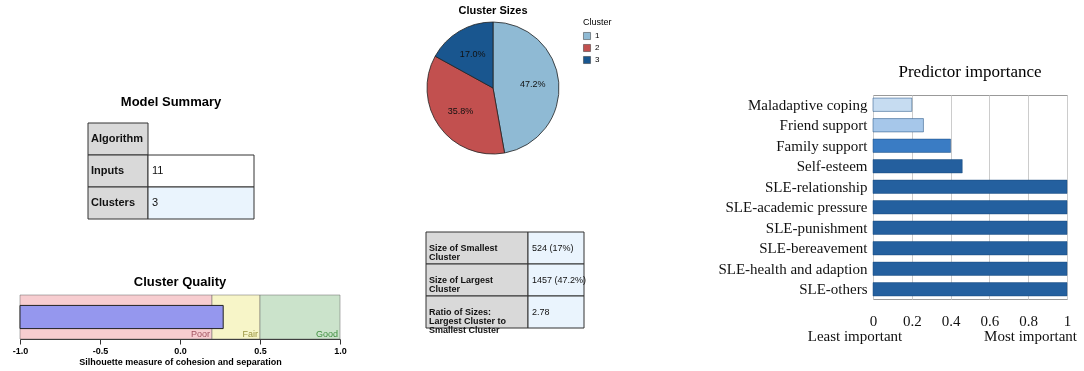 The height and width of the screenshot is (371, 1084). Describe the element at coordinates (113, 202) in the screenshot. I see `category-label: Clusters` at that location.